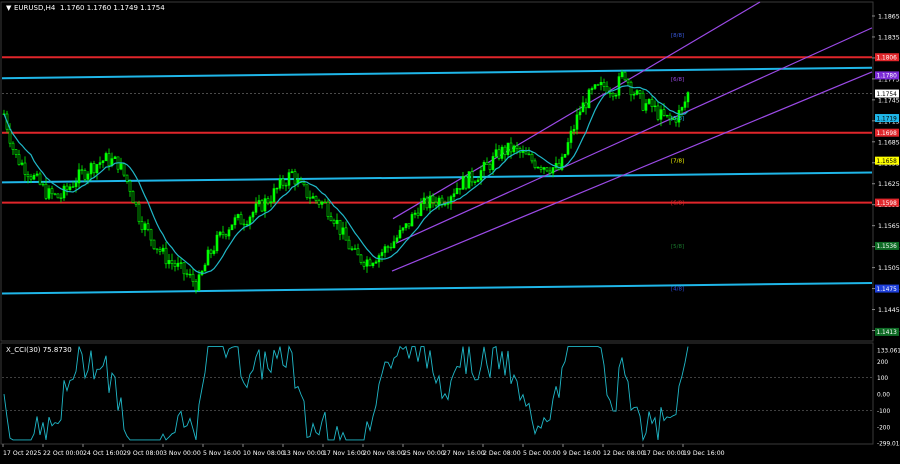  Describe the element at coordinates (35, 8) in the screenshot. I see `symbol-title: EURUSD,H4` at that location.